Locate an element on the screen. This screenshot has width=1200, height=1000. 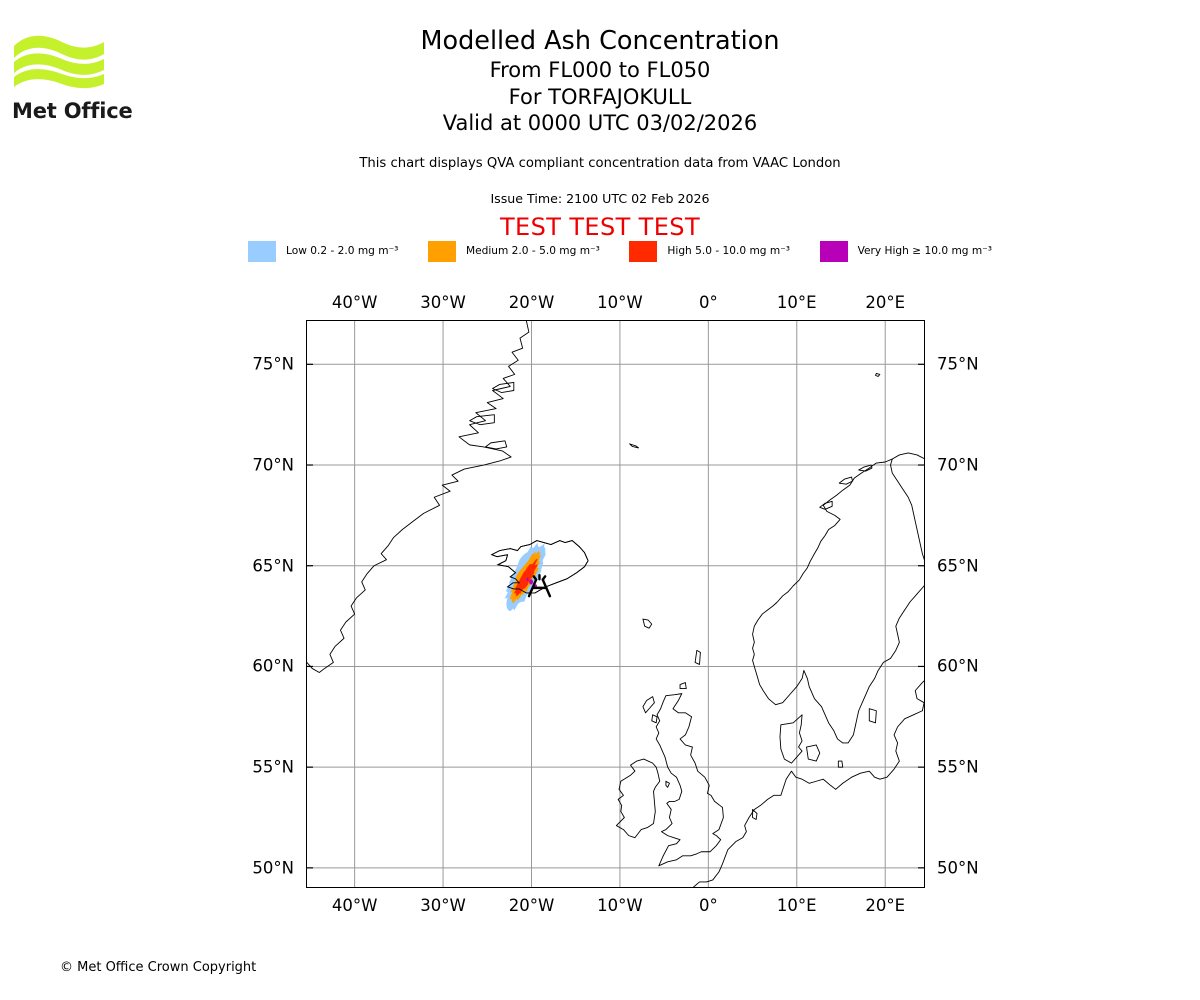
legend-label-medium: Medium 2.0 - 5.0 mg m⁻³ is located at coordinates (532, 251).